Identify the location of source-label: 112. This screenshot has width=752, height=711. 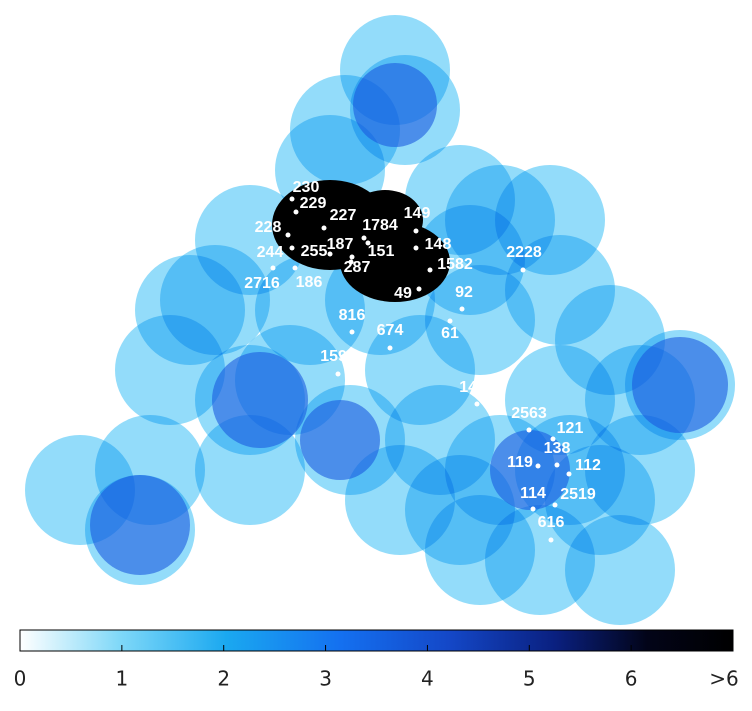
(588, 465).